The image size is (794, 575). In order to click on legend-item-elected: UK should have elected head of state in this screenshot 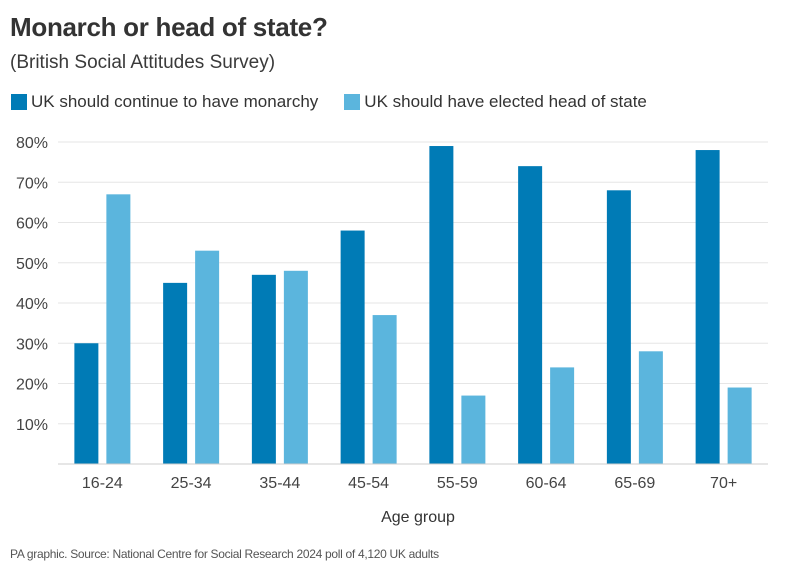, I will do `click(495, 102)`.